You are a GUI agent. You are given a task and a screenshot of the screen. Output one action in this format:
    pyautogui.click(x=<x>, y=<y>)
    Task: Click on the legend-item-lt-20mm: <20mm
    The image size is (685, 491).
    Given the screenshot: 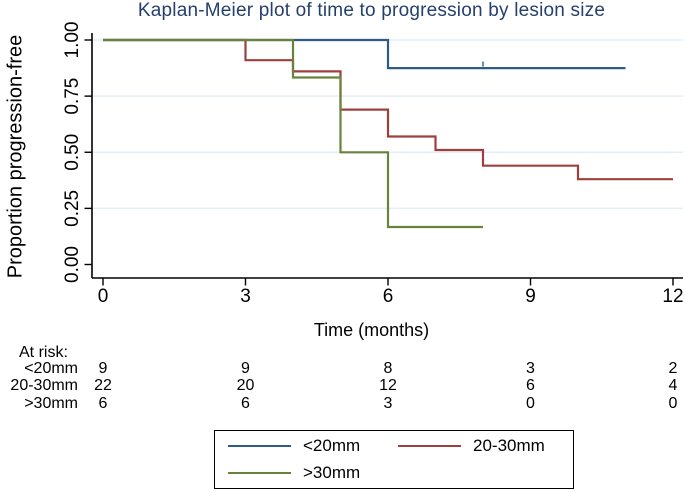 What is the action you would take?
    pyautogui.click(x=313, y=446)
    